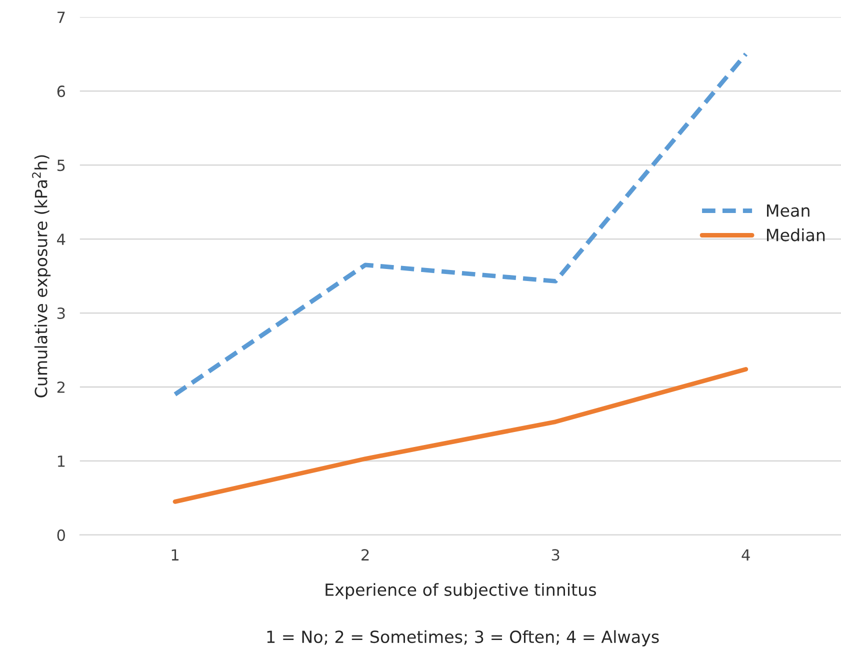 The image size is (841, 658). Describe the element at coordinates (788, 210) in the screenshot. I see `legend-label: Mean` at that location.